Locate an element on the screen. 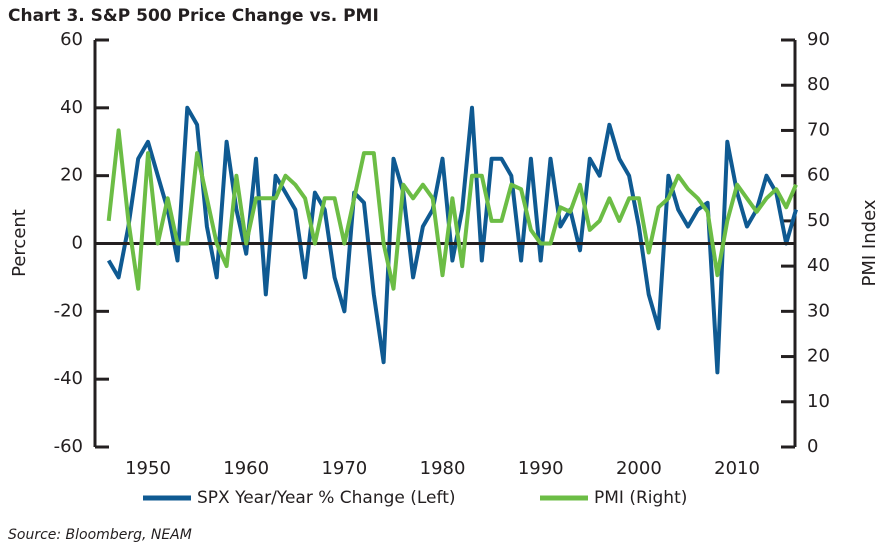 Image resolution: width=883 pixels, height=552 pixels. chart-title: Chart 3. S&P 500 Price Change vs. PMI is located at coordinates (193, 16).